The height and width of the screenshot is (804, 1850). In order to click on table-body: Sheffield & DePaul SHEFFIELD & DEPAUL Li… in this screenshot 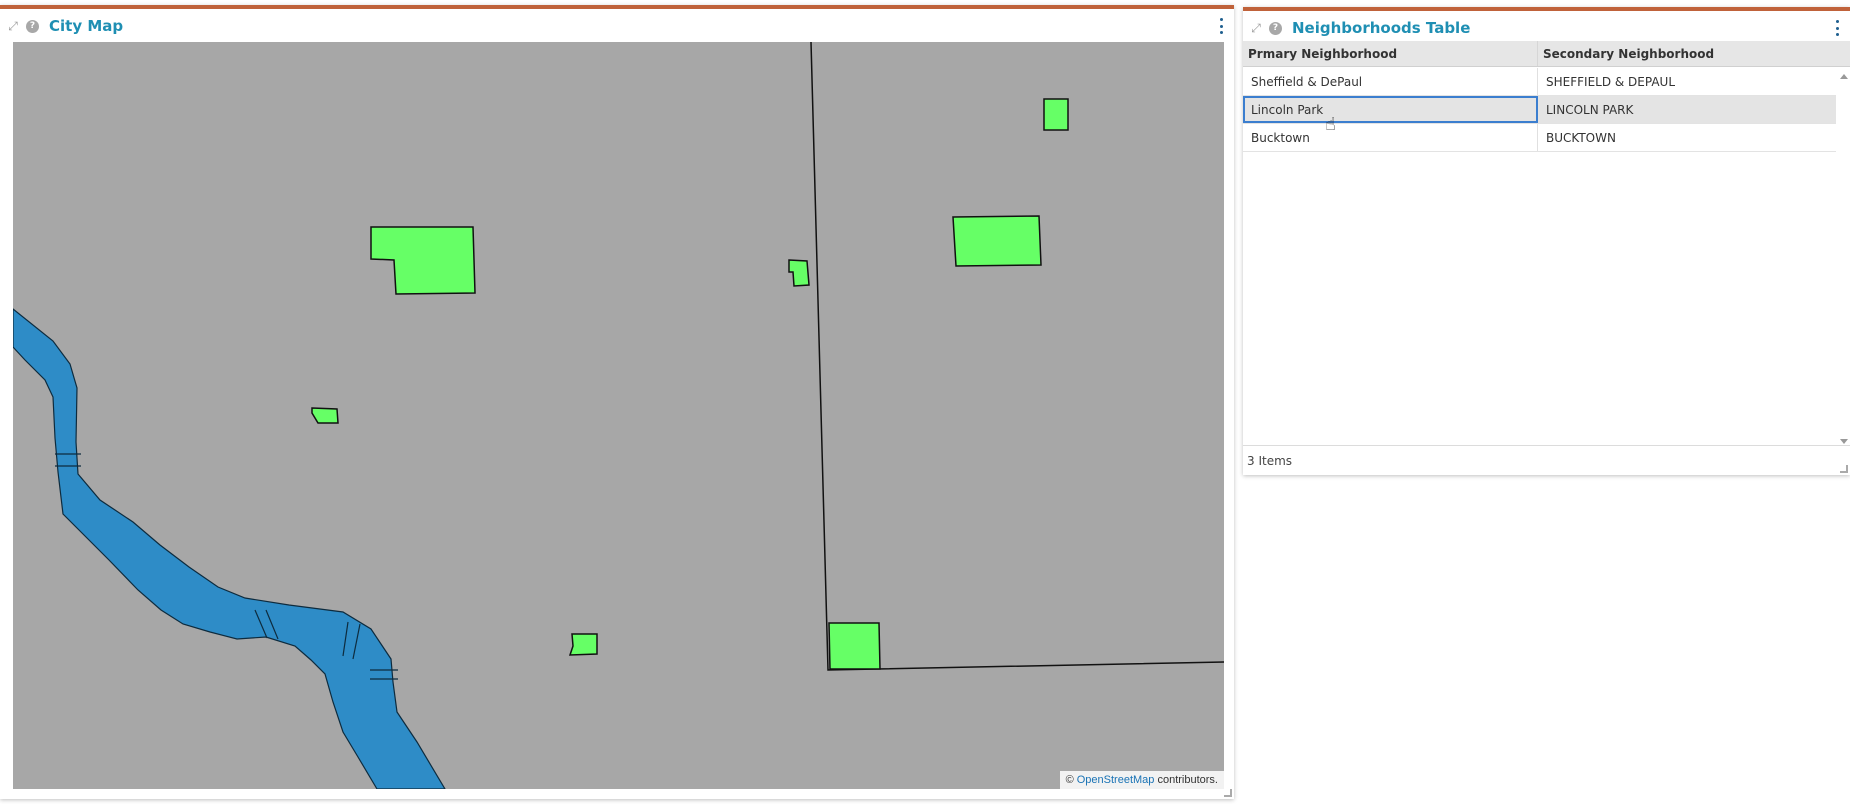, I will do `click(1539, 110)`.